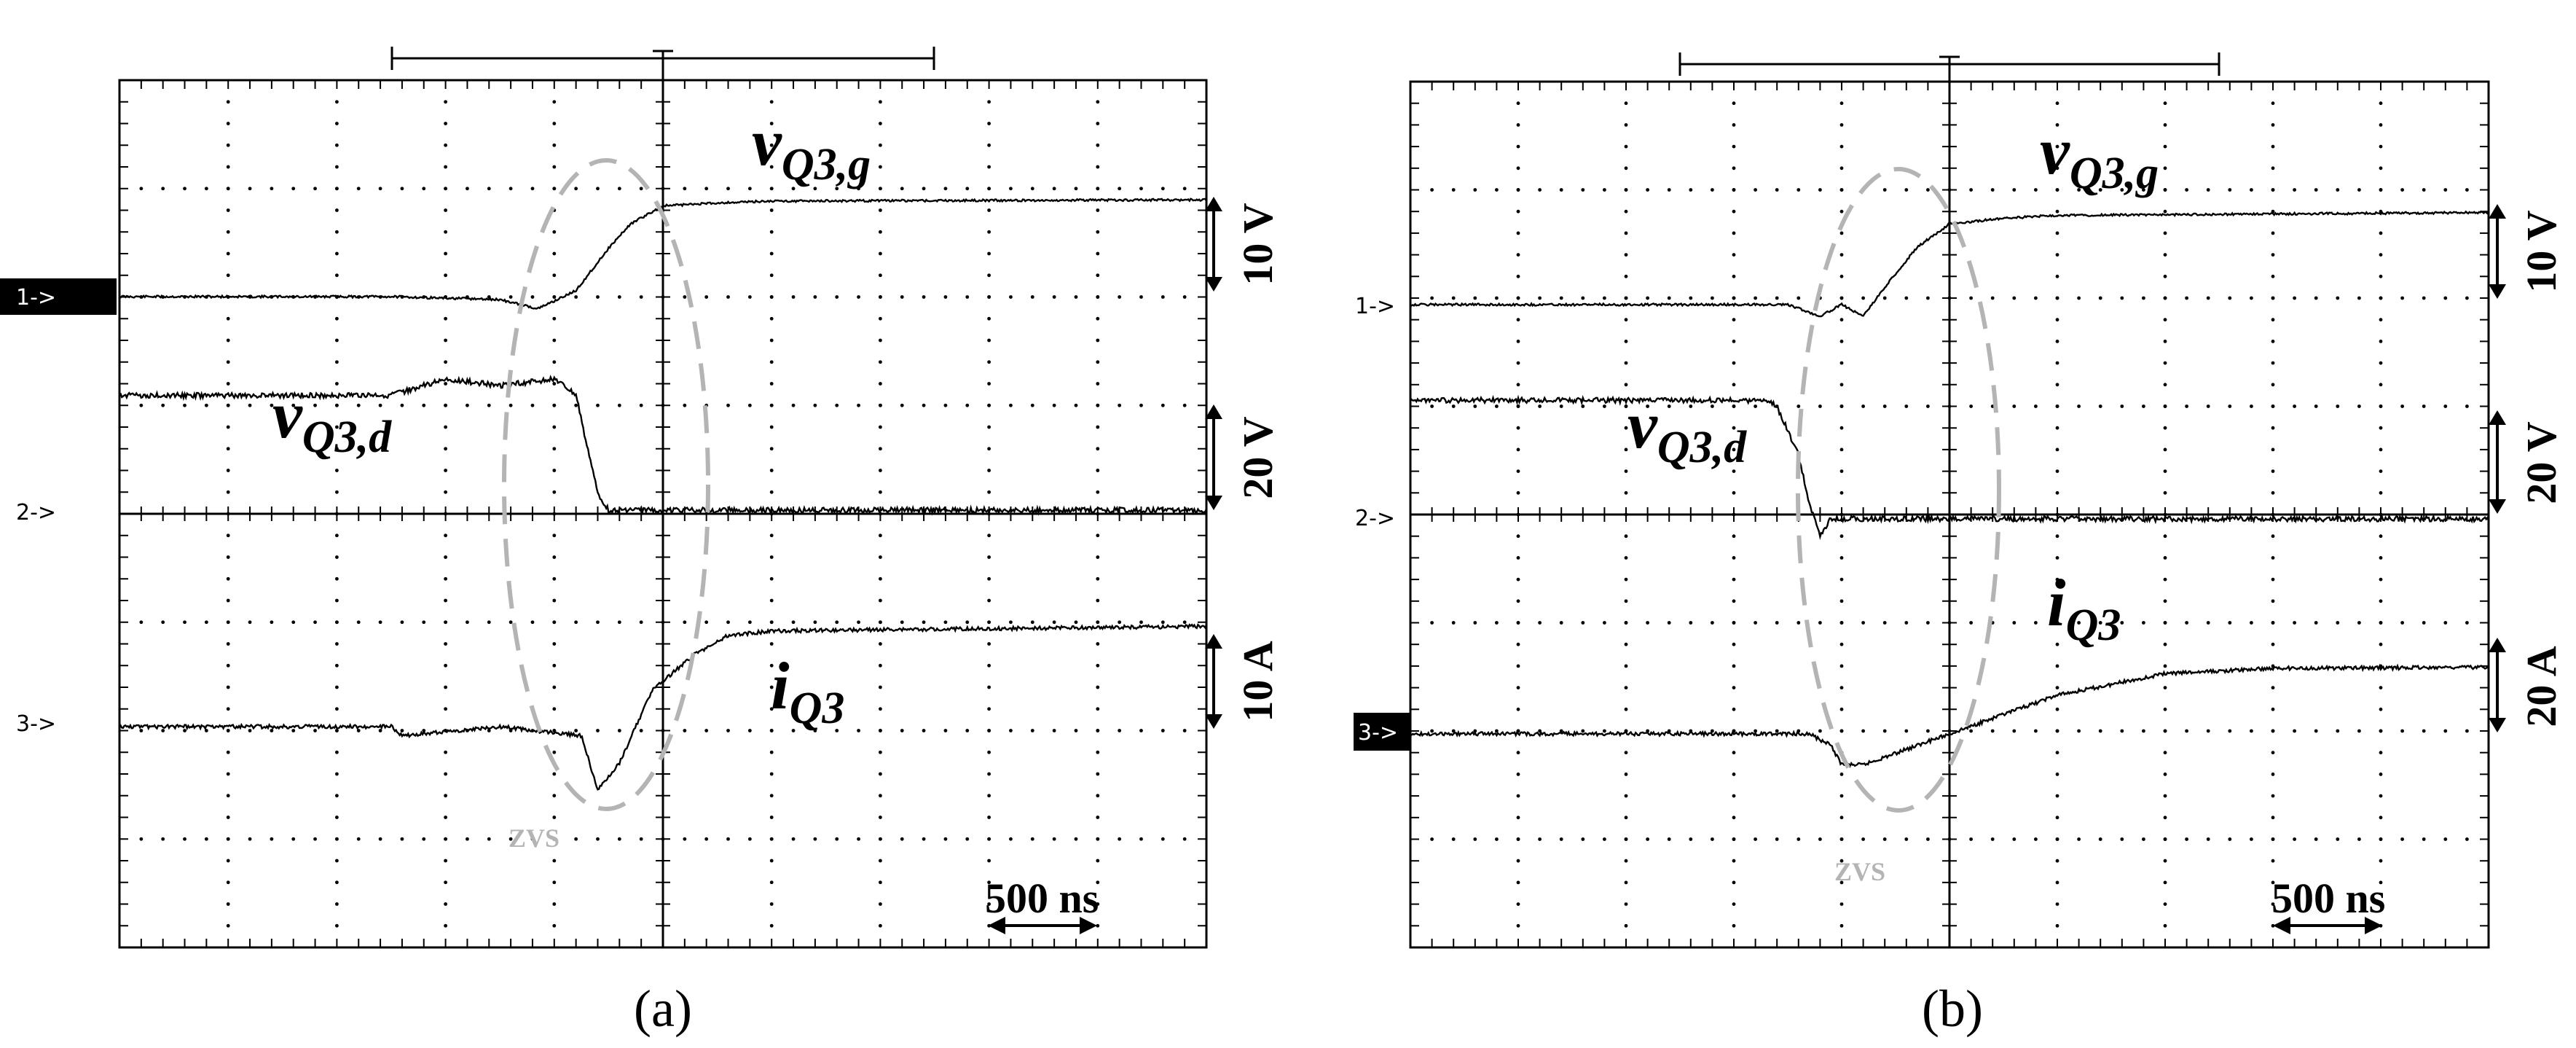 Image resolution: width=2576 pixels, height=1048 pixels. I want to click on panel-a-gate-label: vQ3,g, so click(811, 147).